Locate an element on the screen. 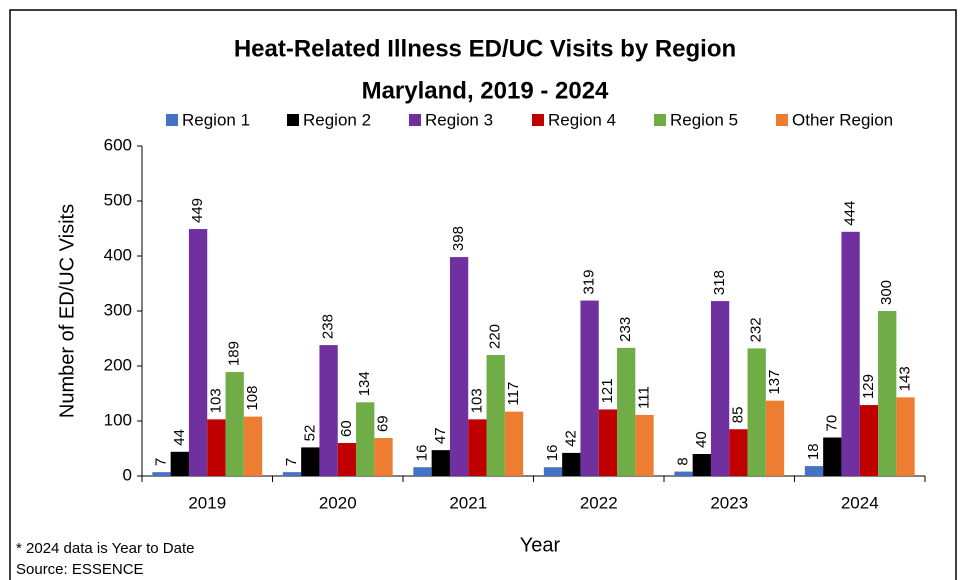 This screenshot has width=967, height=580. value-label: 232 is located at coordinates (756, 329).